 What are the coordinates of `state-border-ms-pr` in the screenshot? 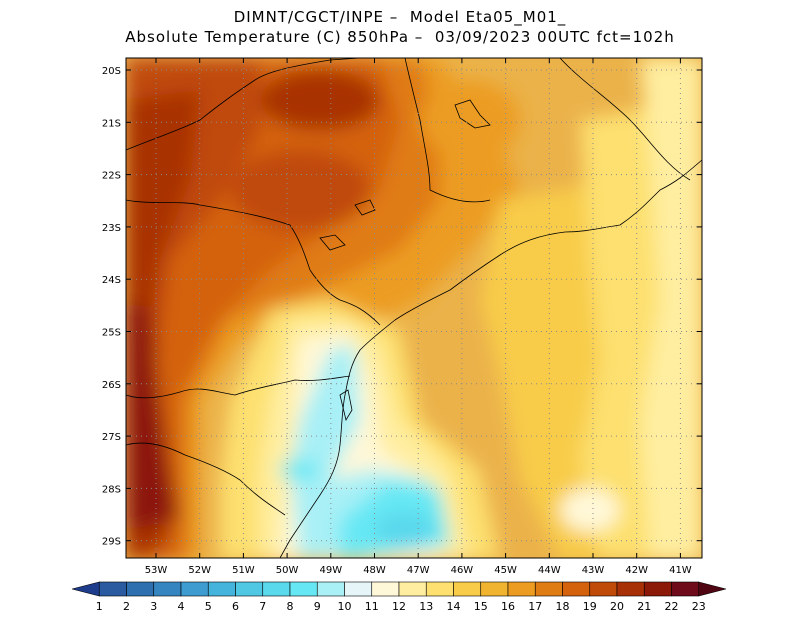 It's located at (218, 235).